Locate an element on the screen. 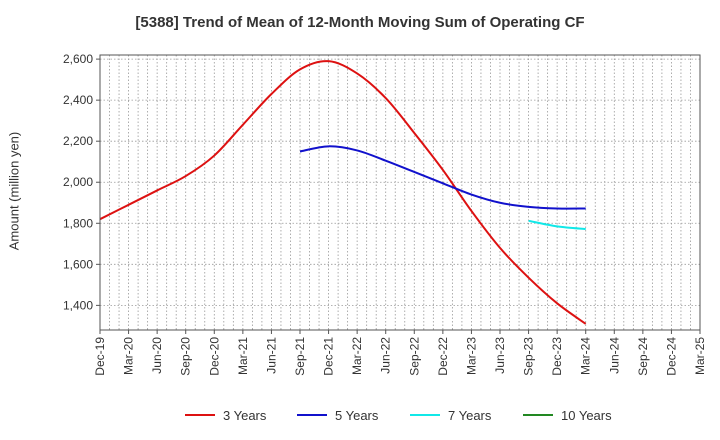 This screenshot has height=440, width=720. y-tick-label: 2,000 is located at coordinates (78, 182).